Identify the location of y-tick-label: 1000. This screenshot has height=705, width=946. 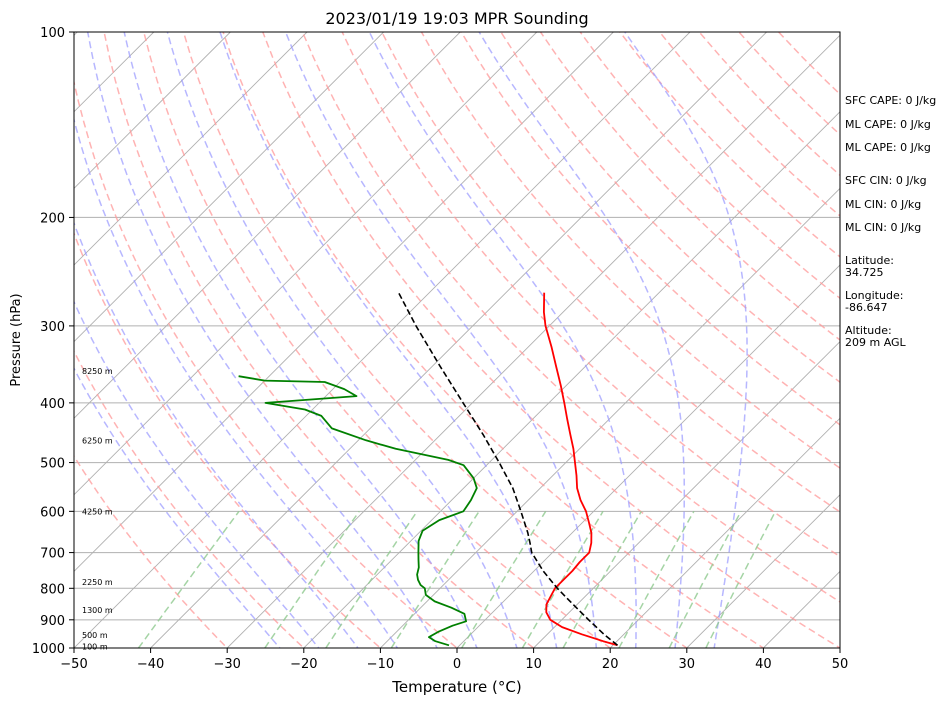
(48, 649).